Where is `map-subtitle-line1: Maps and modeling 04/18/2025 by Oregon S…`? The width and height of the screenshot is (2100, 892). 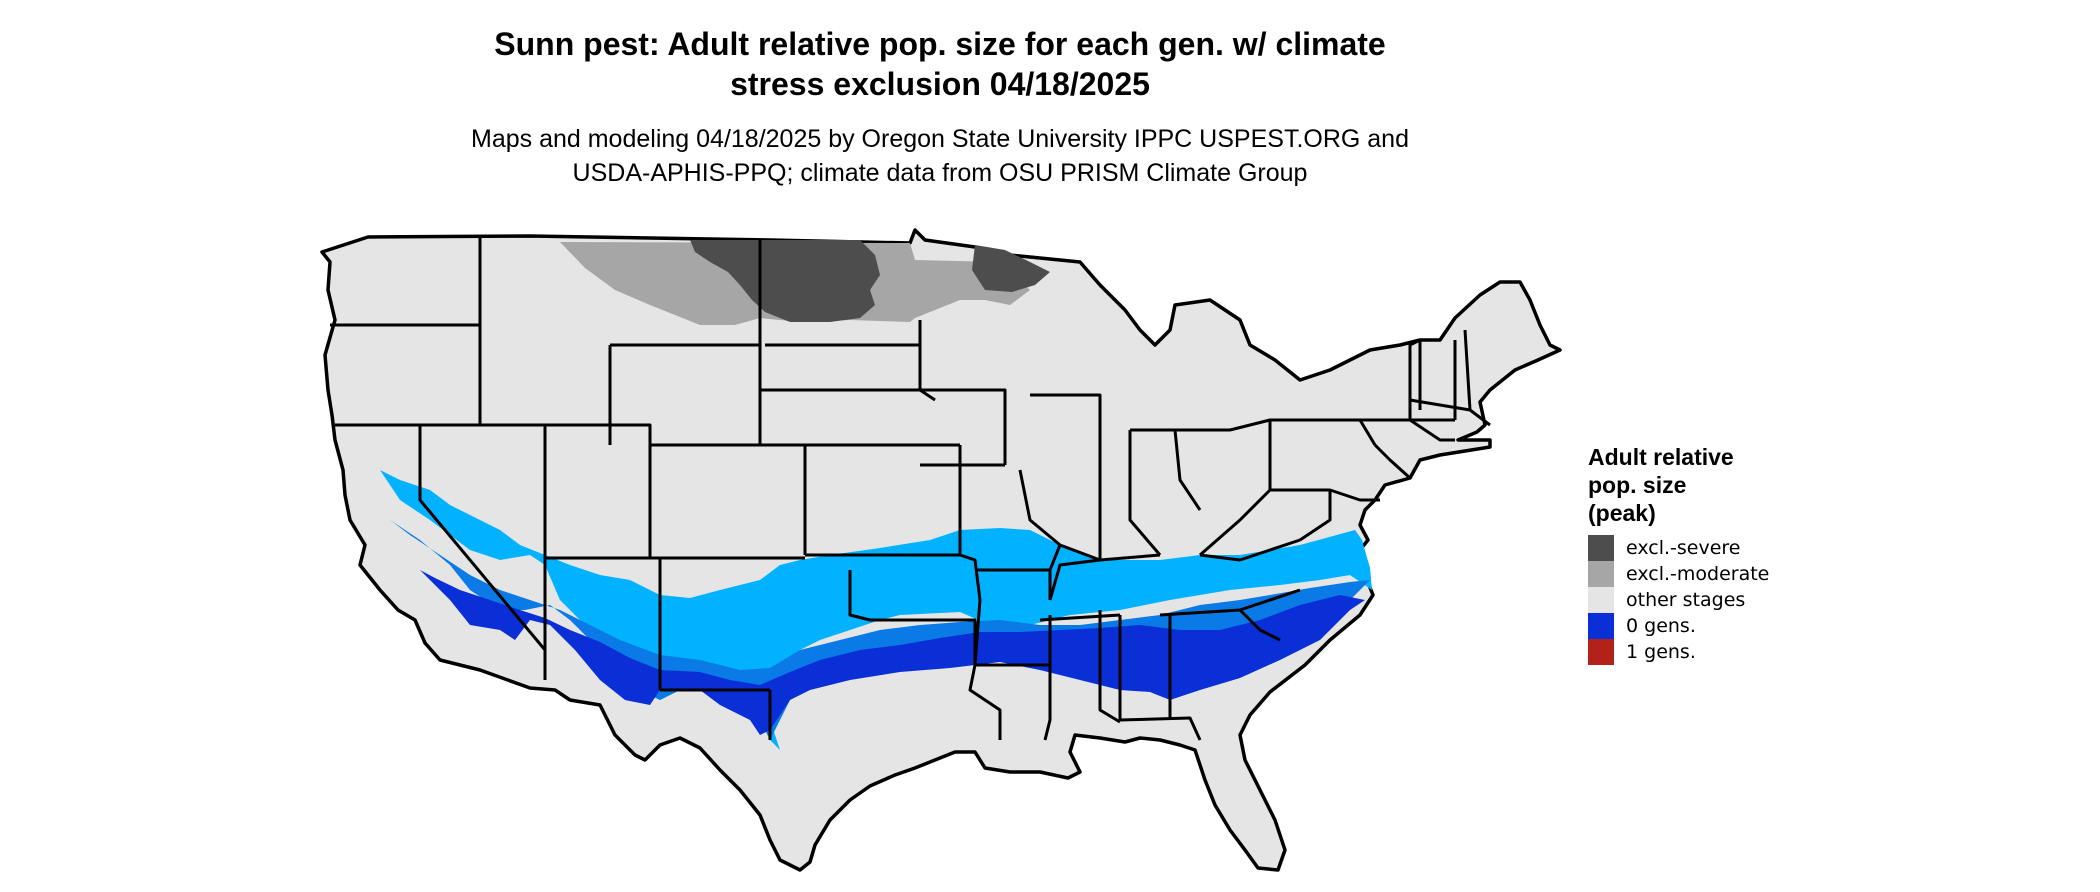 map-subtitle-line1: Maps and modeling 04/18/2025 by Oregon S… is located at coordinates (940, 139).